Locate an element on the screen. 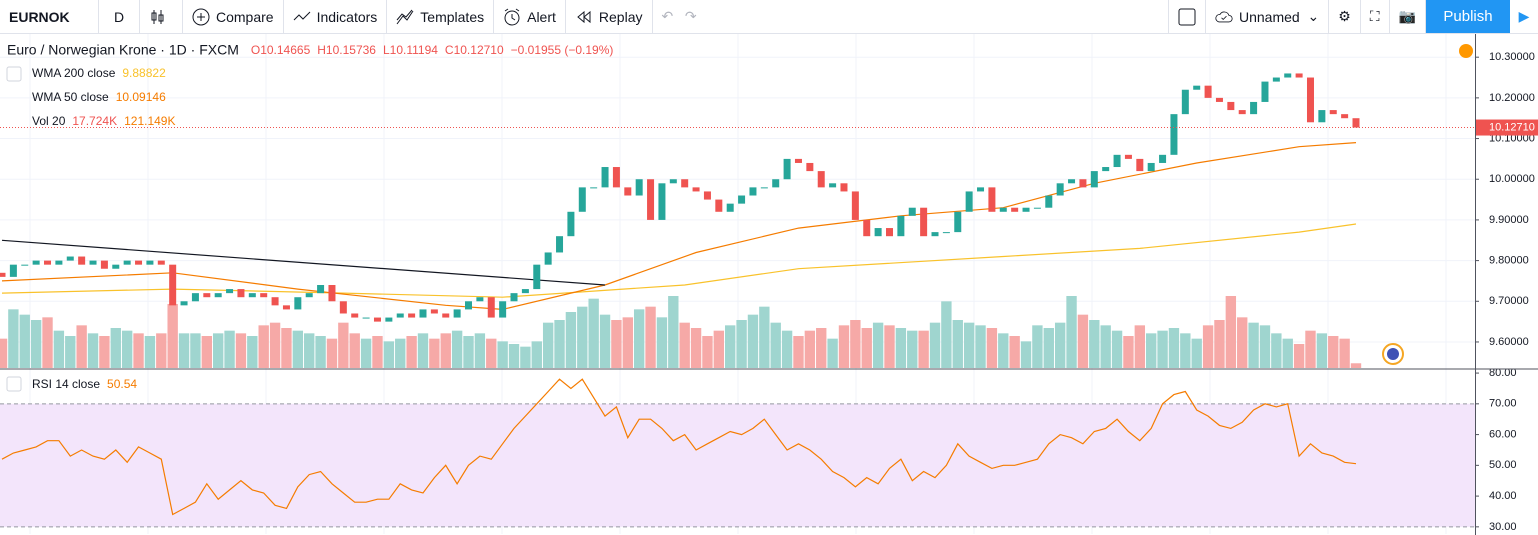 The height and width of the screenshot is (535, 1538). ma-legend: 10.09146 is located at coordinates (141, 97).